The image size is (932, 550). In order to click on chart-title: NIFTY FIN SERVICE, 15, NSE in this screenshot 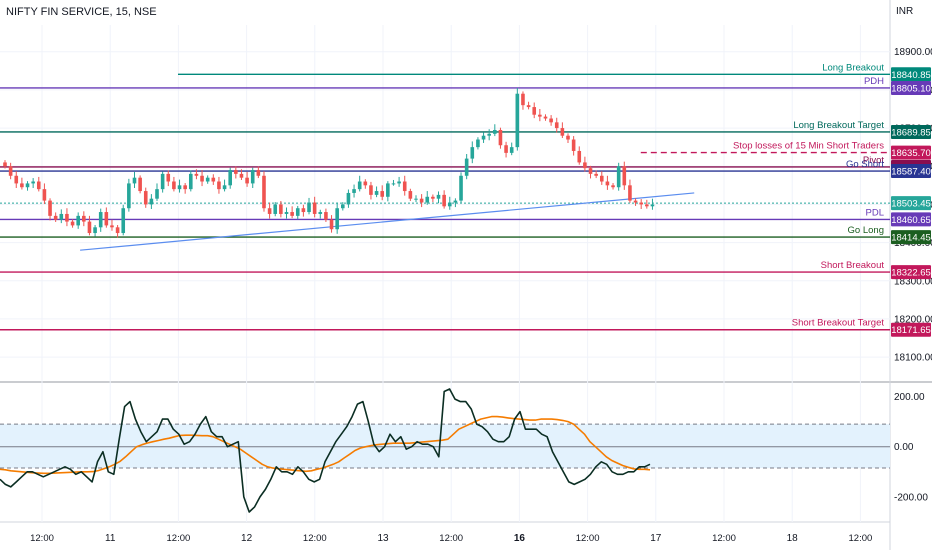, I will do `click(81, 12)`.